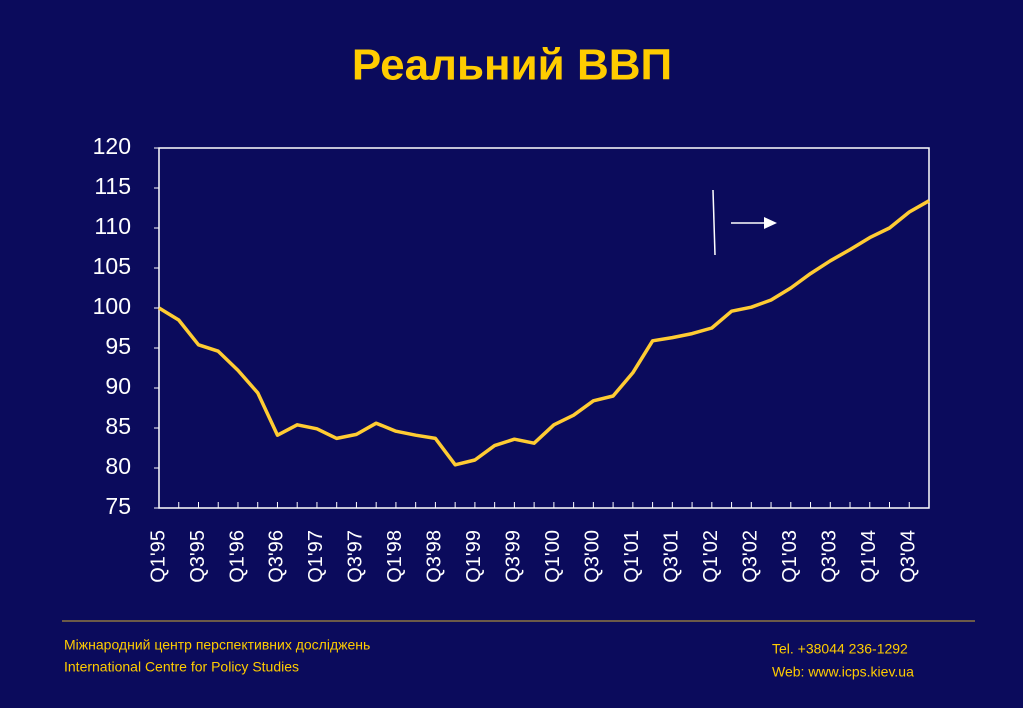  I want to click on x-tick-label: Q3'03, so click(830, 556).